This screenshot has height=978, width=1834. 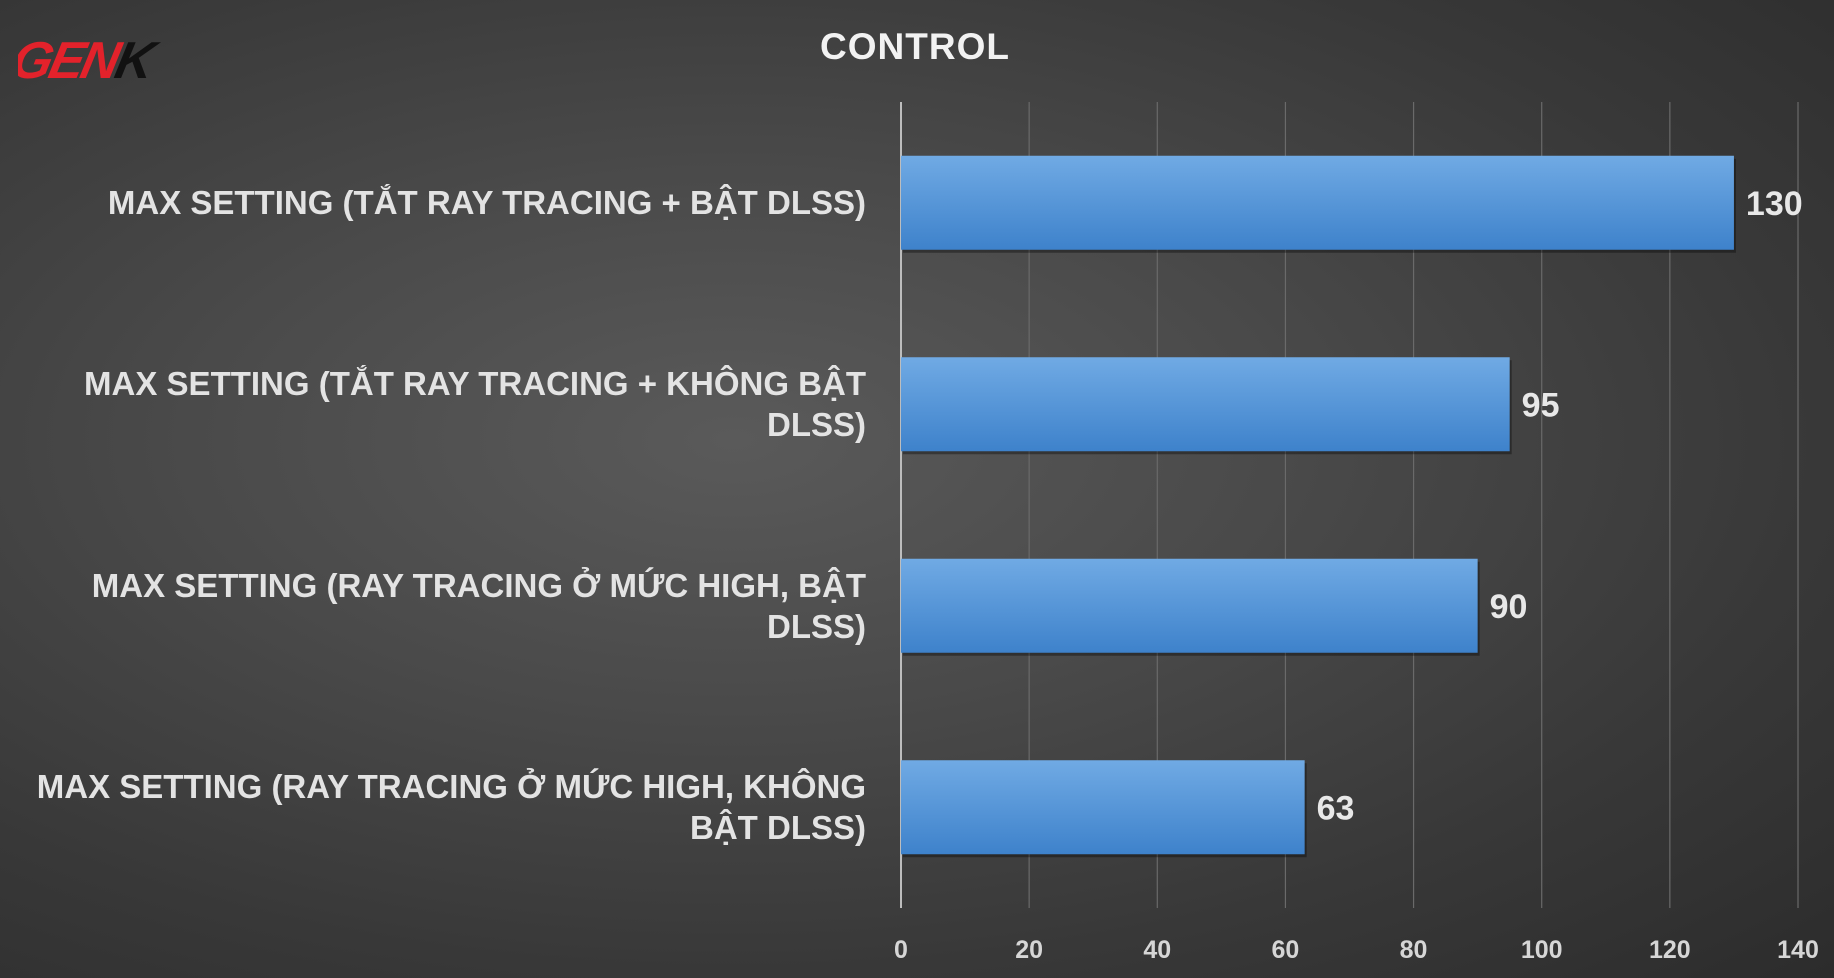 I want to click on x-axis-ticks: 0 20 40 60 80 100 120 140, so click(x=1356, y=950).